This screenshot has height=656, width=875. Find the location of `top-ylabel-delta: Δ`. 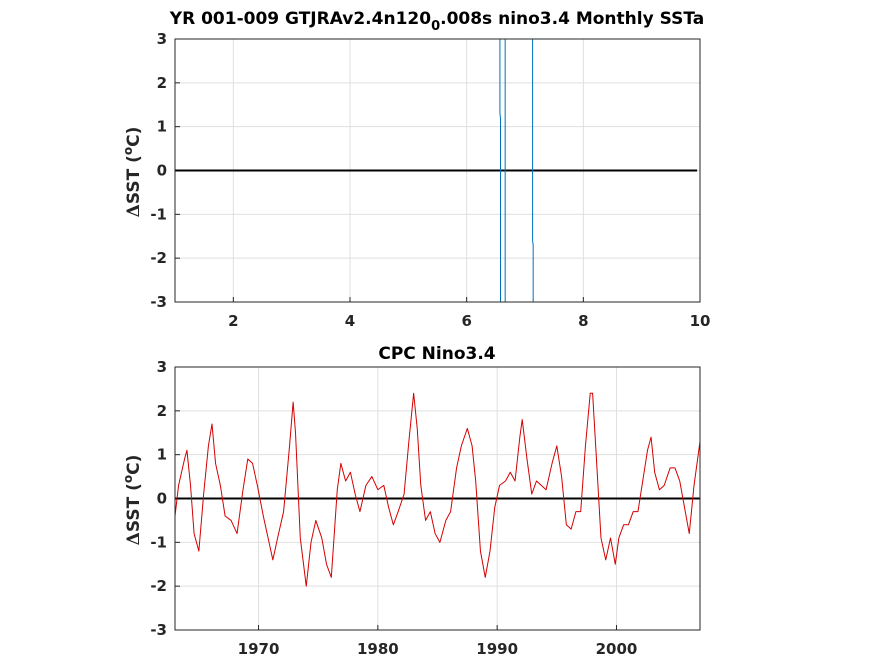

top-ylabel-delta: Δ is located at coordinates (134, 210).